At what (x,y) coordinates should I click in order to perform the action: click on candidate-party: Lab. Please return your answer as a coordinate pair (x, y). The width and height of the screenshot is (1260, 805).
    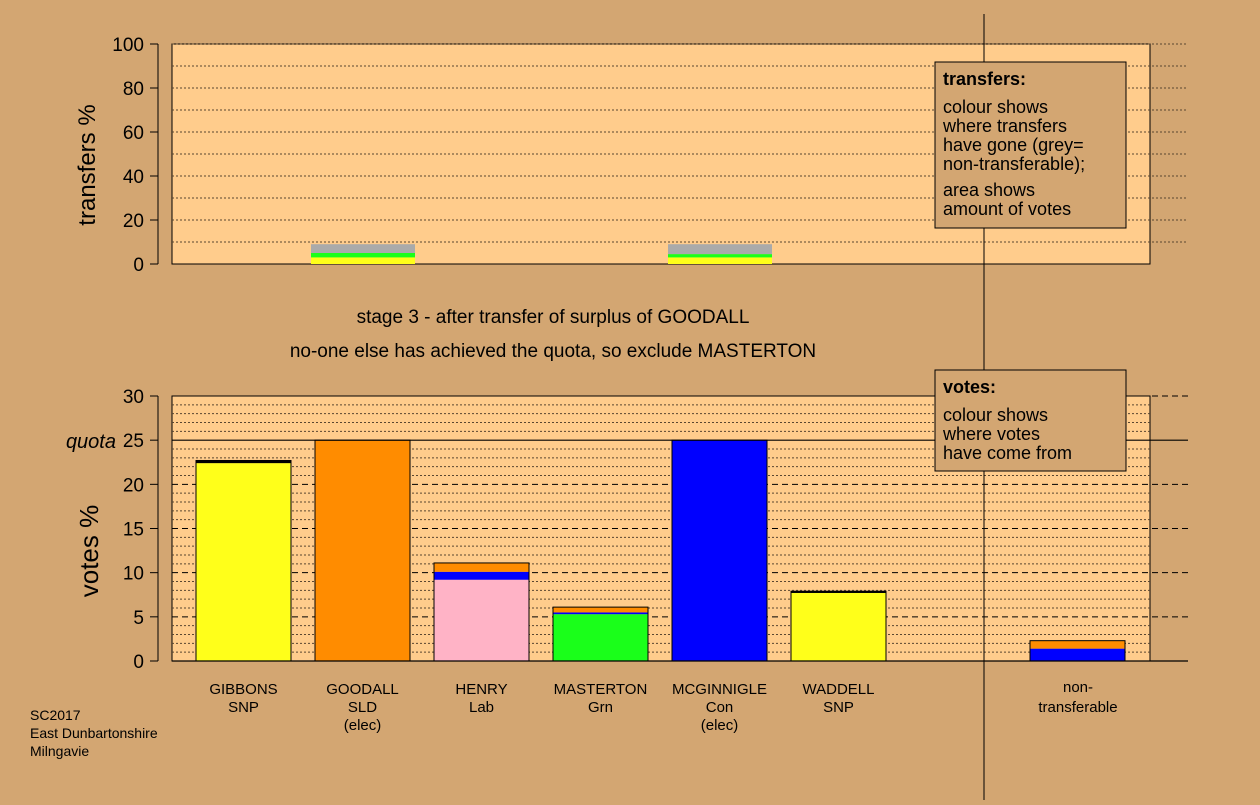
    Looking at the image, I should click on (481, 707).